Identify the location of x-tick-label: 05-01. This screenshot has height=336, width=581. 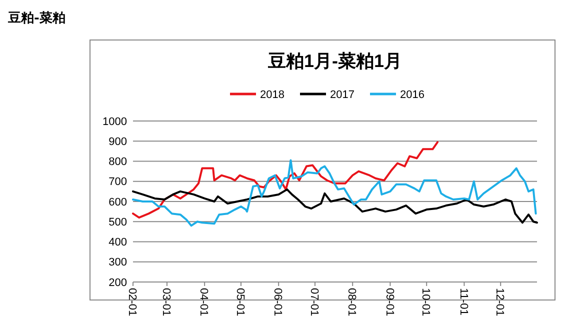
(240, 302).